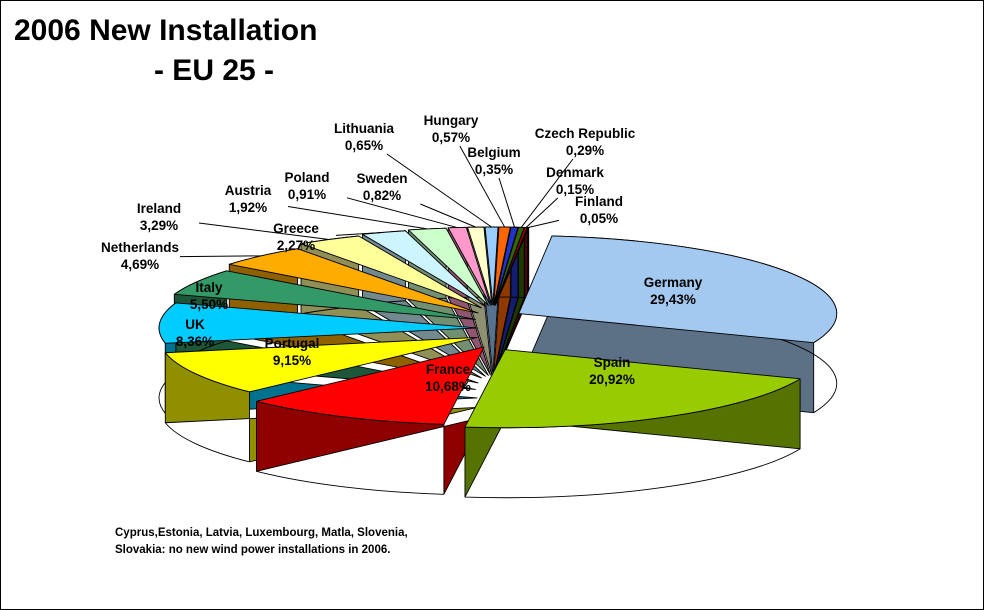 The height and width of the screenshot is (610, 984). Describe the element at coordinates (166, 30) in the screenshot. I see `chart-title-line1: 2006 New Installation` at that location.